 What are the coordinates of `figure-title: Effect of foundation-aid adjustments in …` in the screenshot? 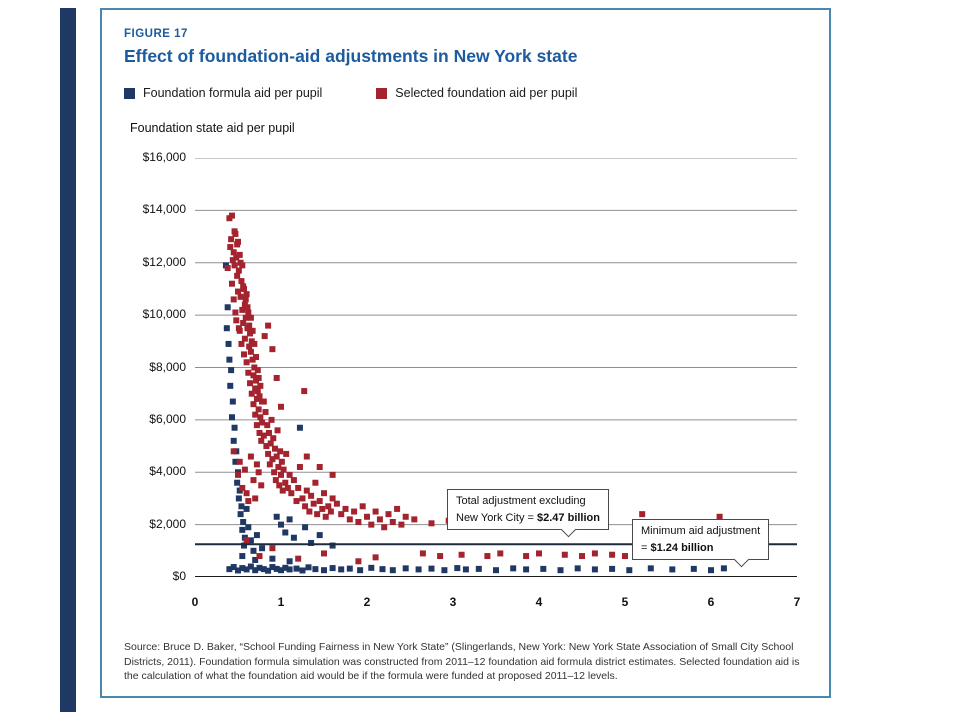 It's located at (351, 56).